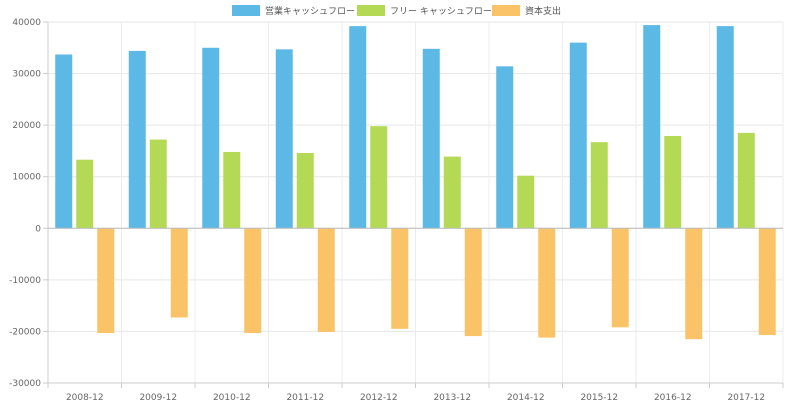 This screenshot has width=800, height=414. I want to click on y-tick-label: 40000, so click(26, 23).